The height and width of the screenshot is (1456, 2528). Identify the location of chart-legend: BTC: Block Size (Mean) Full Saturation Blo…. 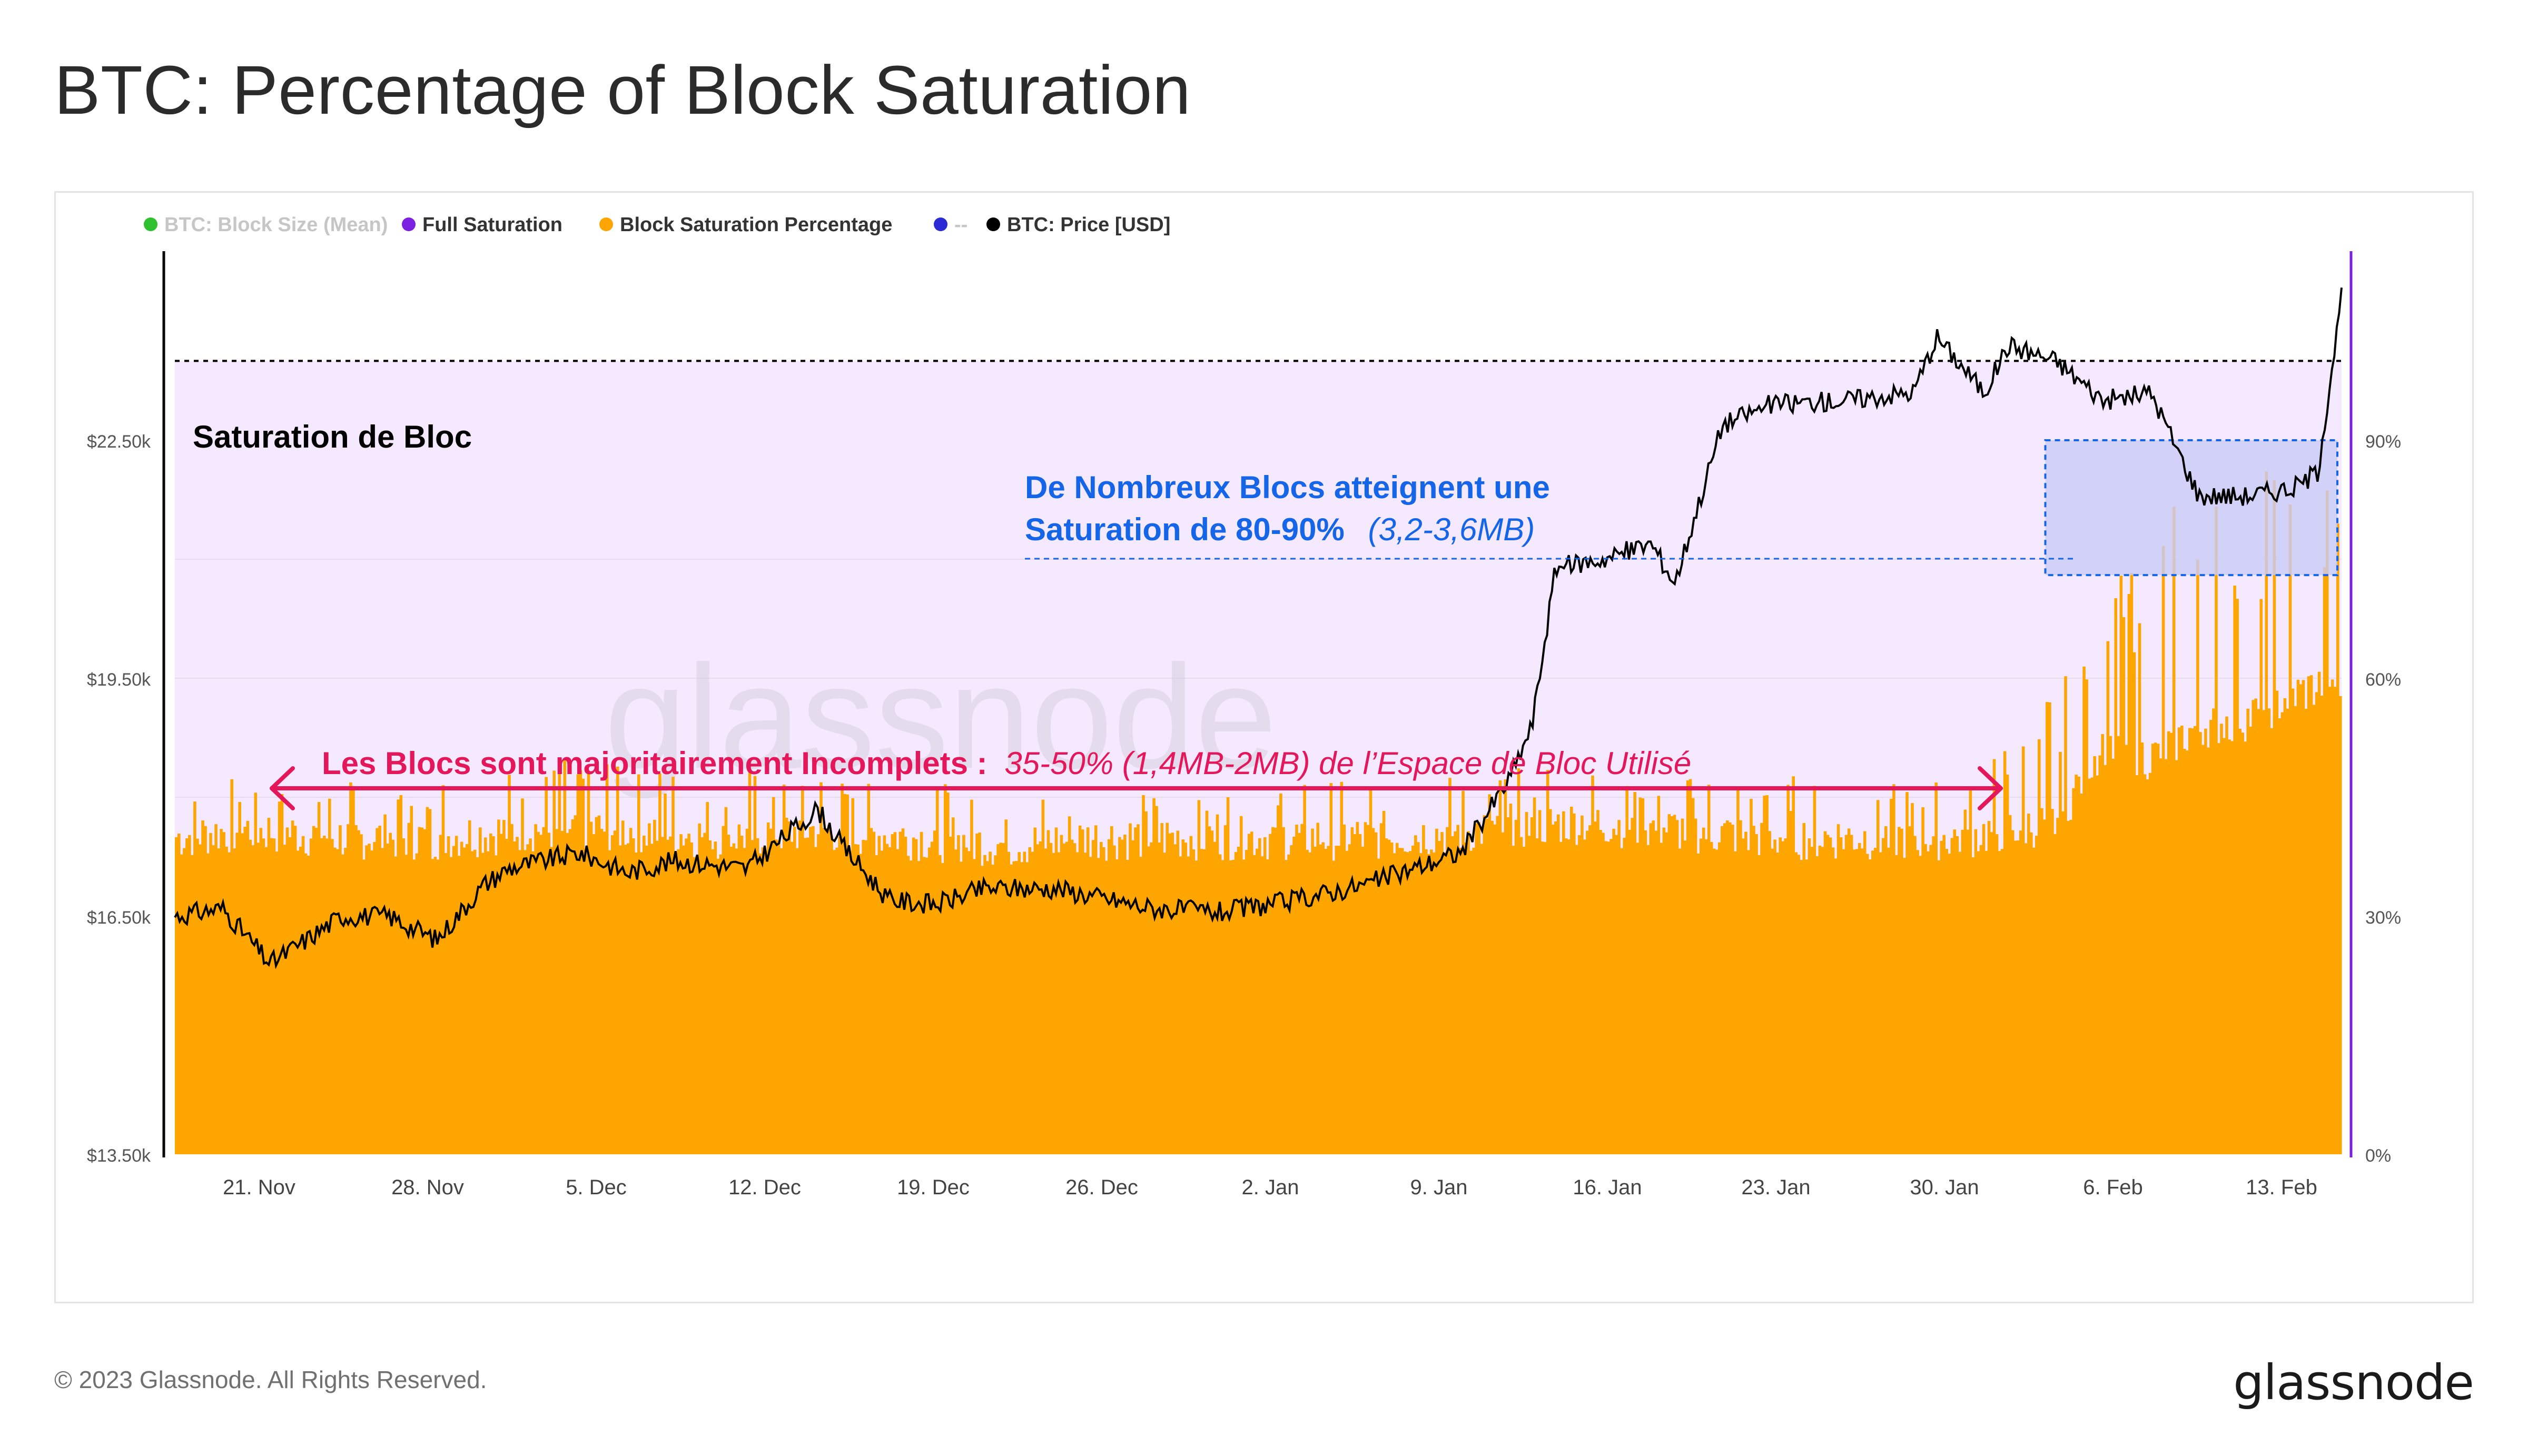
(657, 225).